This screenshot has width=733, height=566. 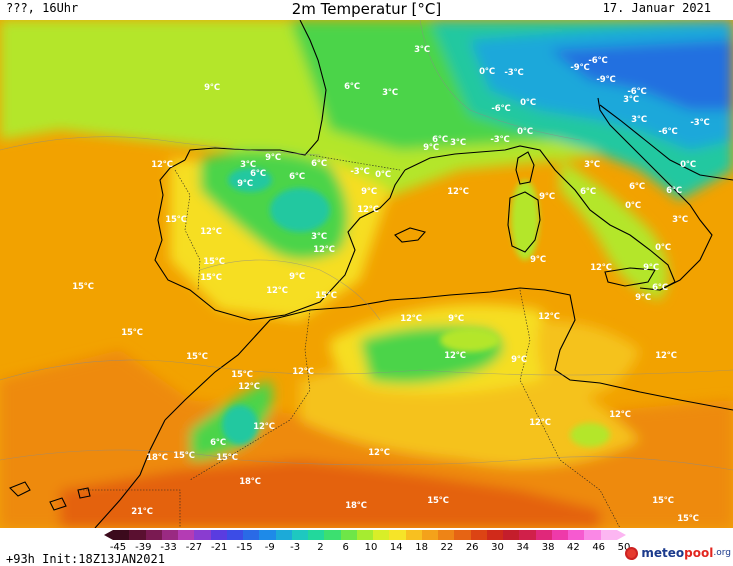 I want to click on zone-blue-balkans, so click(x=641, y=75).